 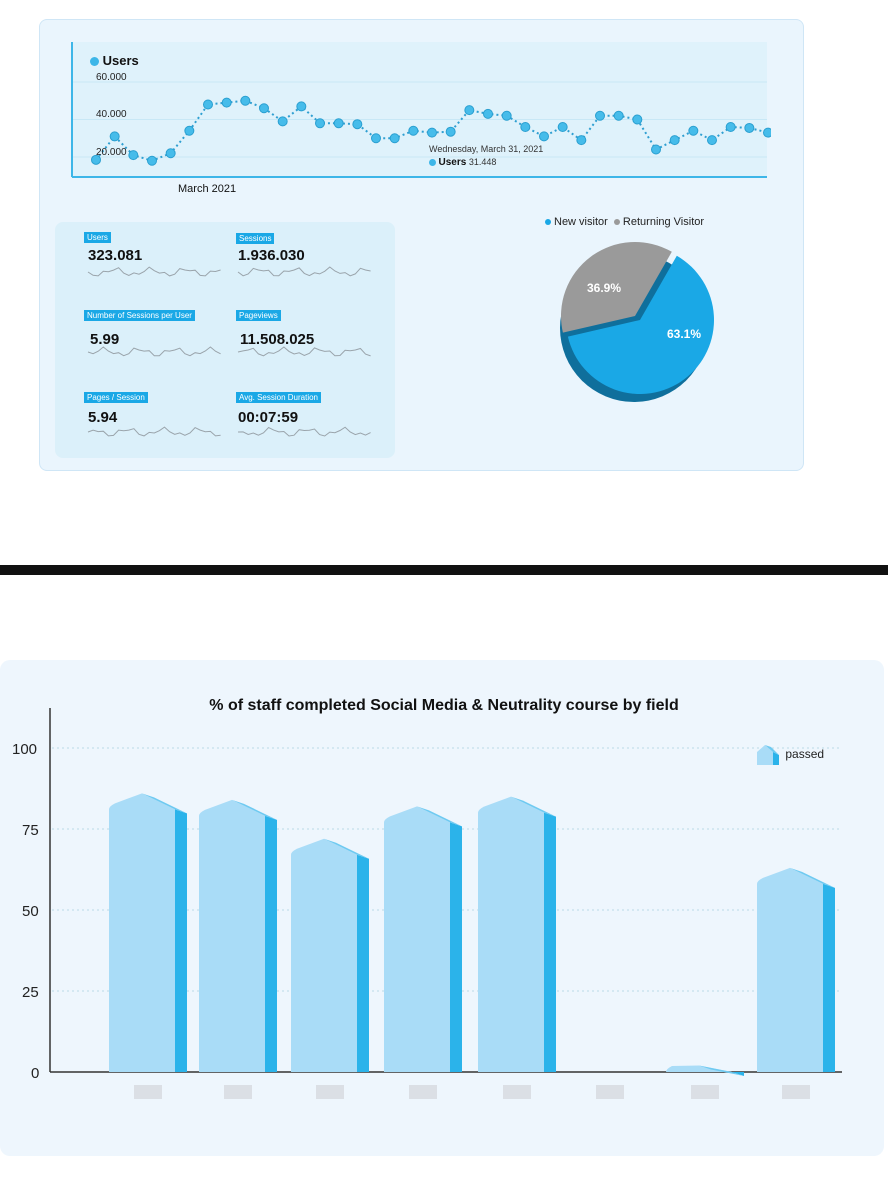 I want to click on visitor-pie-chart: 63.1% 36.9%, so click(x=637, y=322).